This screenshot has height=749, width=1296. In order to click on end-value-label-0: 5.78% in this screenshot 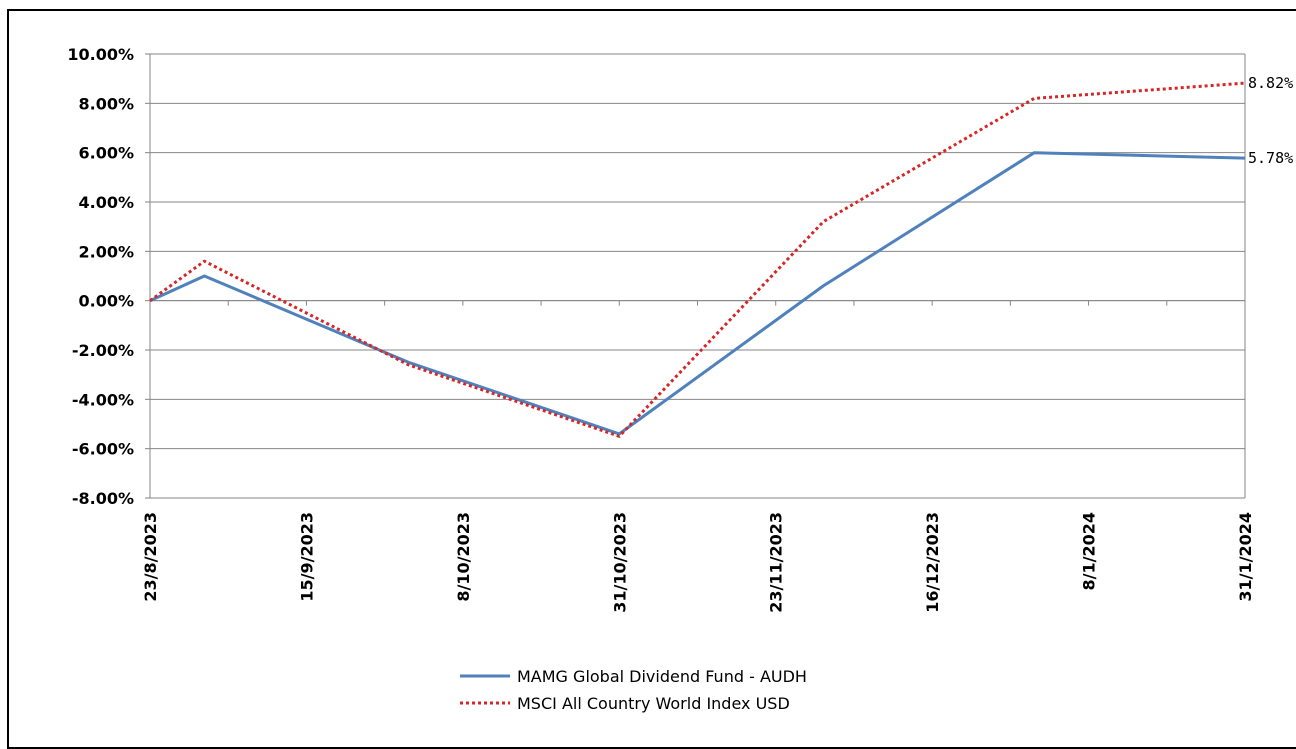, I will do `click(1270, 158)`.